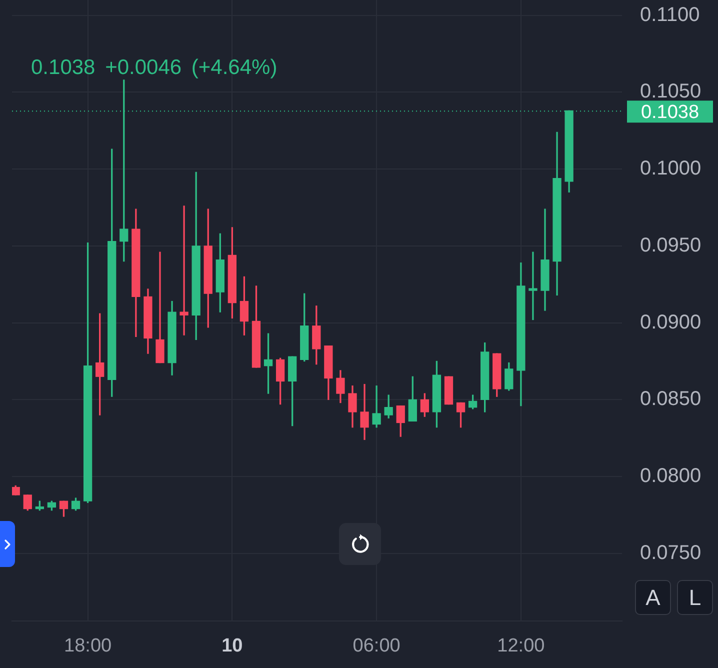 The width and height of the screenshot is (718, 668). What do you see at coordinates (671, 476) in the screenshot?
I see `y-tick-label: 0.0800` at bounding box center [671, 476].